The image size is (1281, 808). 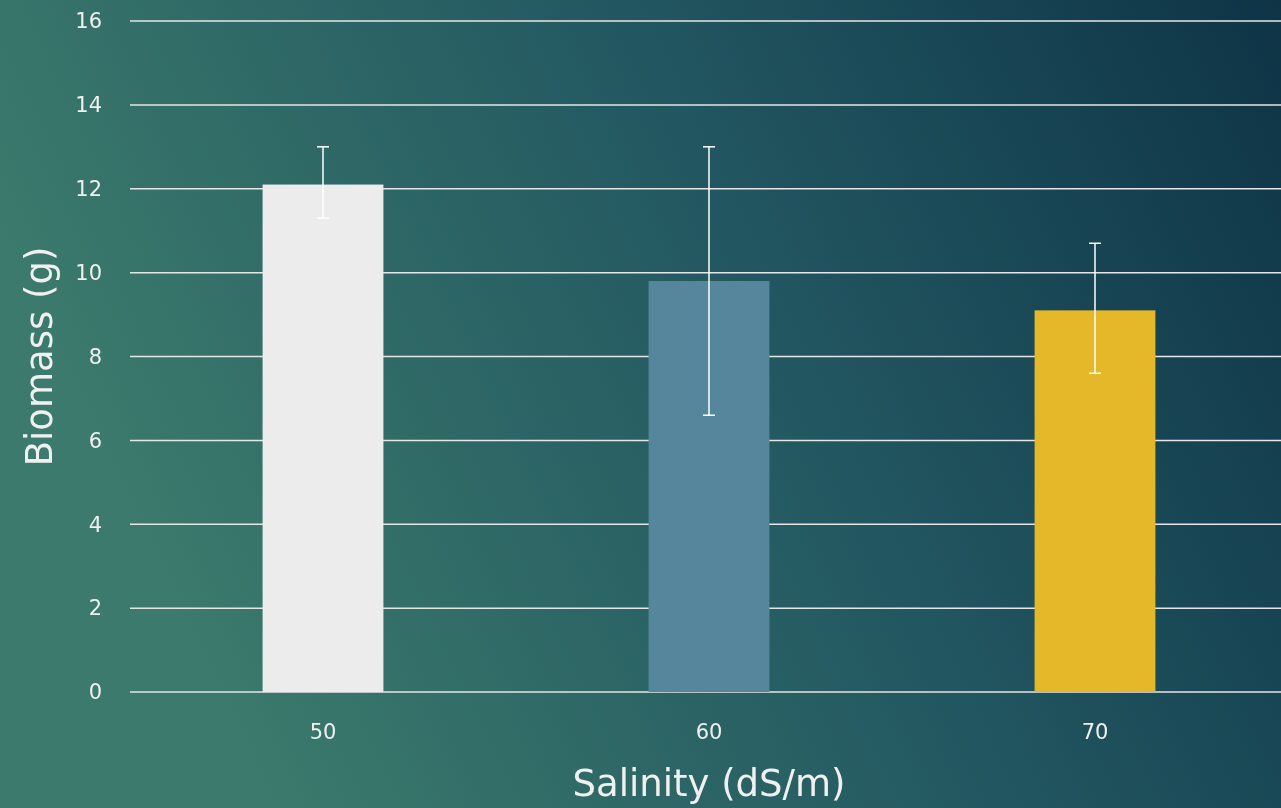 I want to click on y-tick-label: 8, so click(x=95, y=356).